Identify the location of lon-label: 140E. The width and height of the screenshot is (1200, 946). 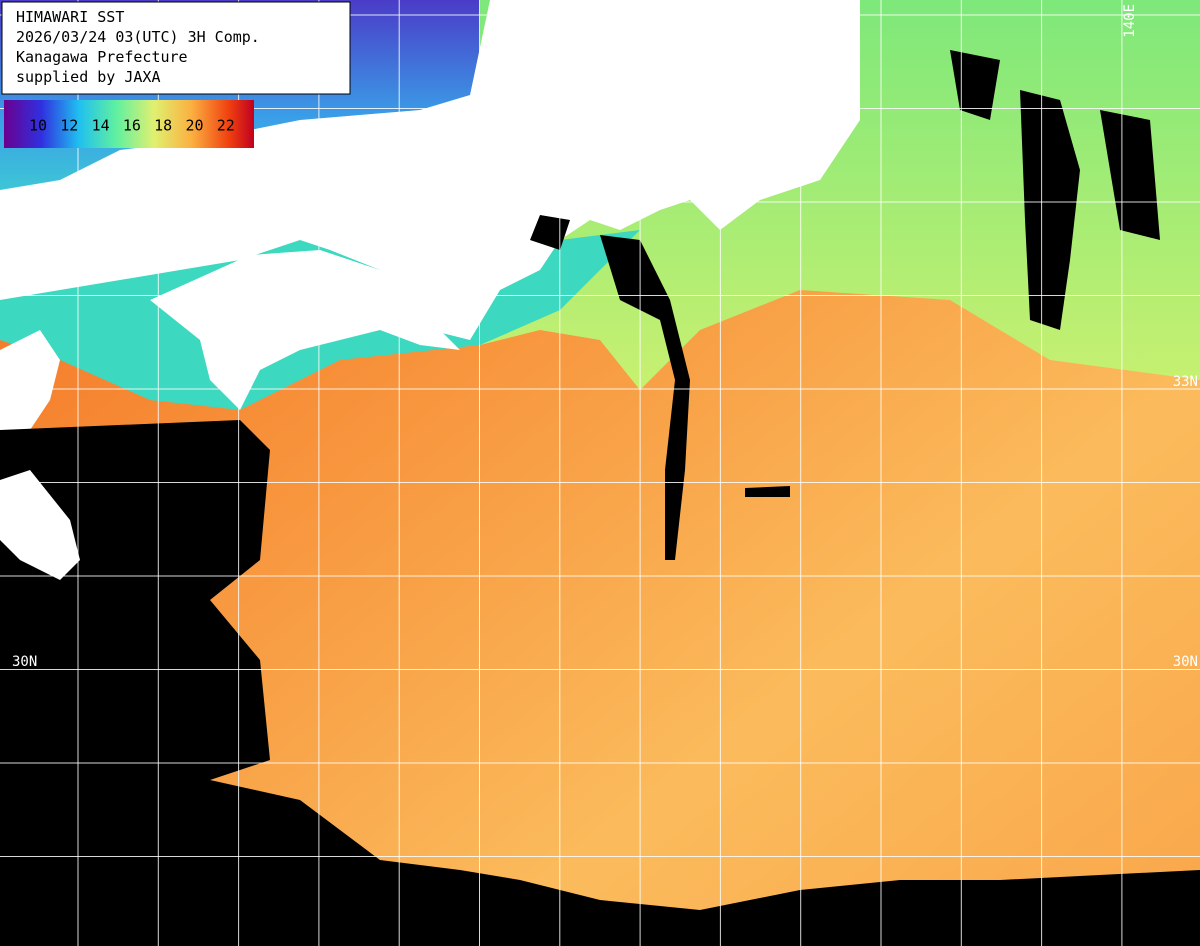
(1130, 21).